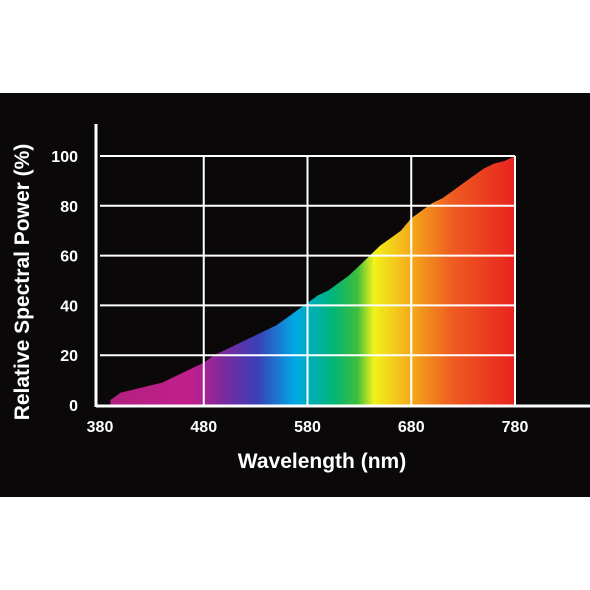 The height and width of the screenshot is (590, 590). I want to click on y-tick-label: 60, so click(69, 257).